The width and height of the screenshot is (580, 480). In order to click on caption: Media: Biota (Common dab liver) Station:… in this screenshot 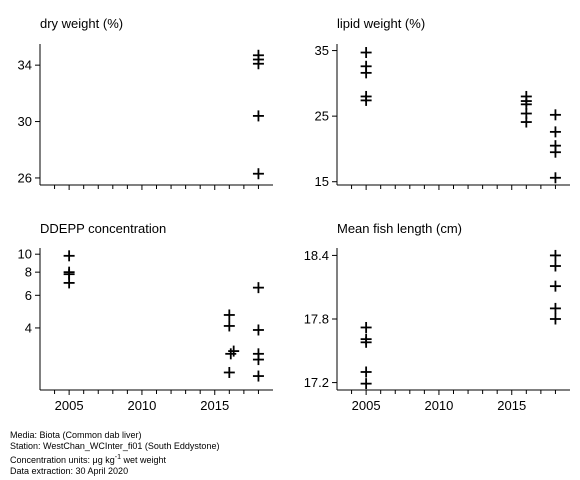, I will do `click(114, 453)`.